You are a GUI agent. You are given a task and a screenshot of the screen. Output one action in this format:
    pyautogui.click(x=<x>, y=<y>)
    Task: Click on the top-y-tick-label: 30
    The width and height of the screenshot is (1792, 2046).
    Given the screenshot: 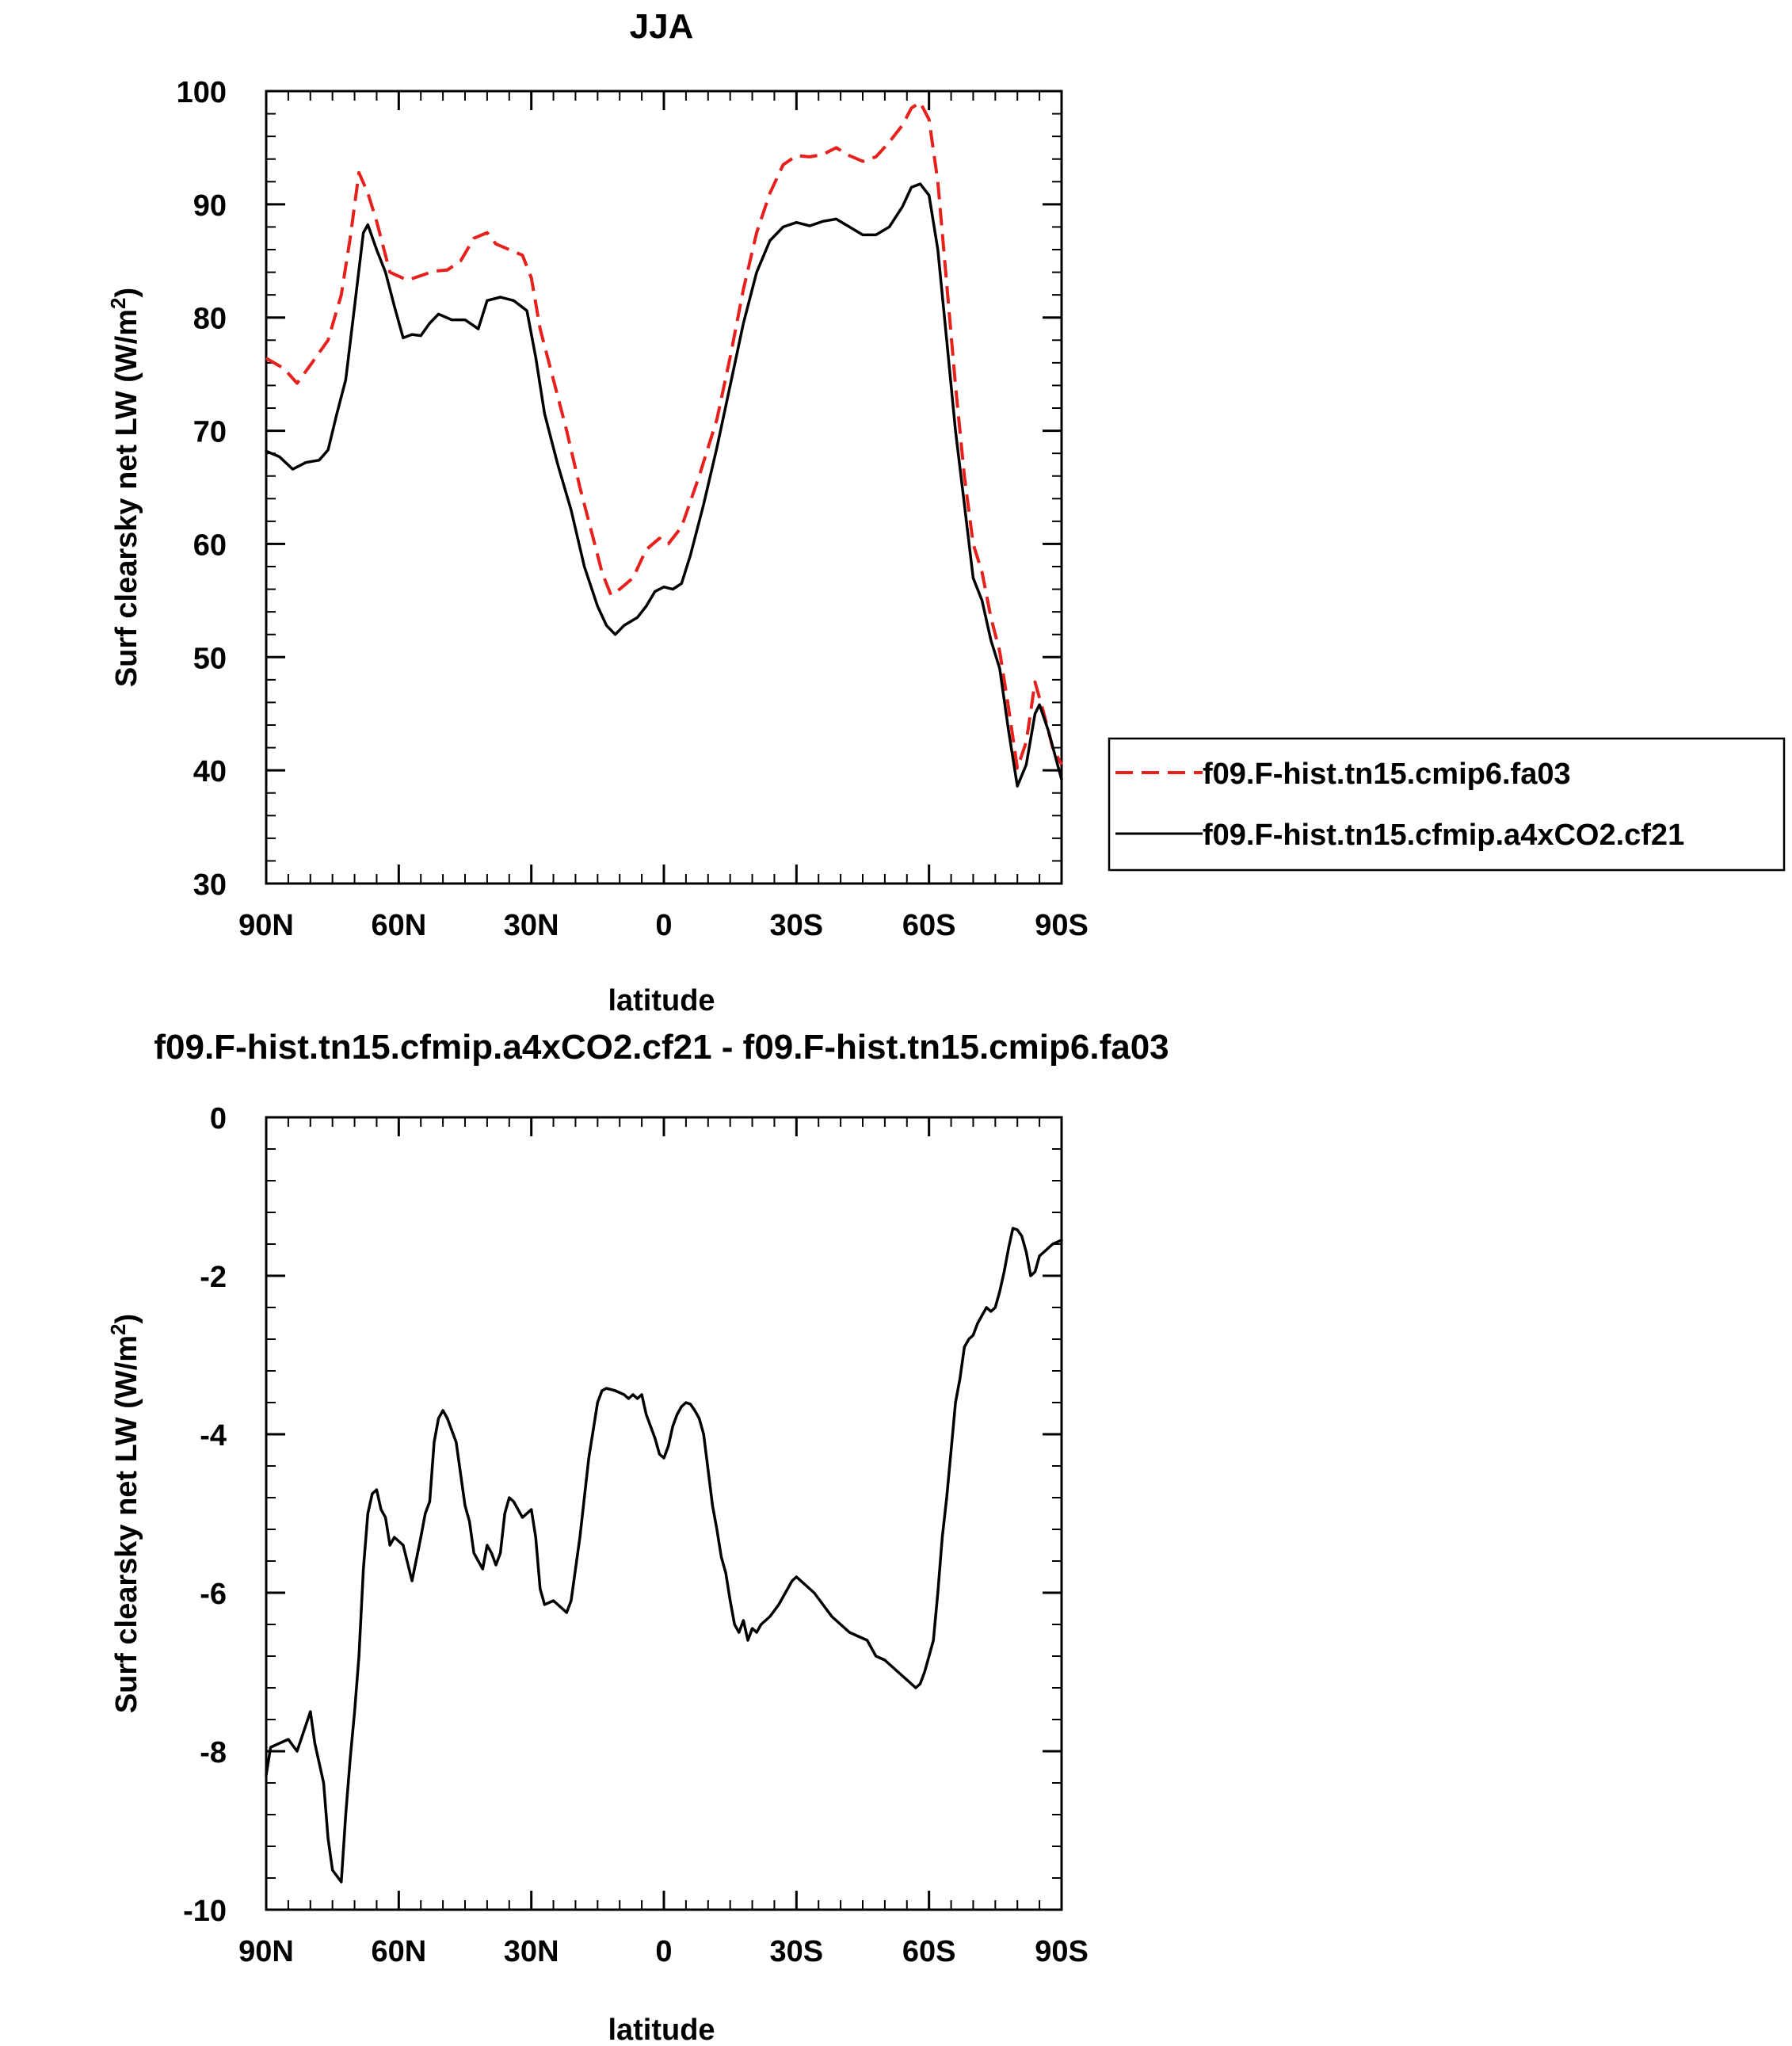 What is the action you would take?
    pyautogui.click(x=210, y=885)
    